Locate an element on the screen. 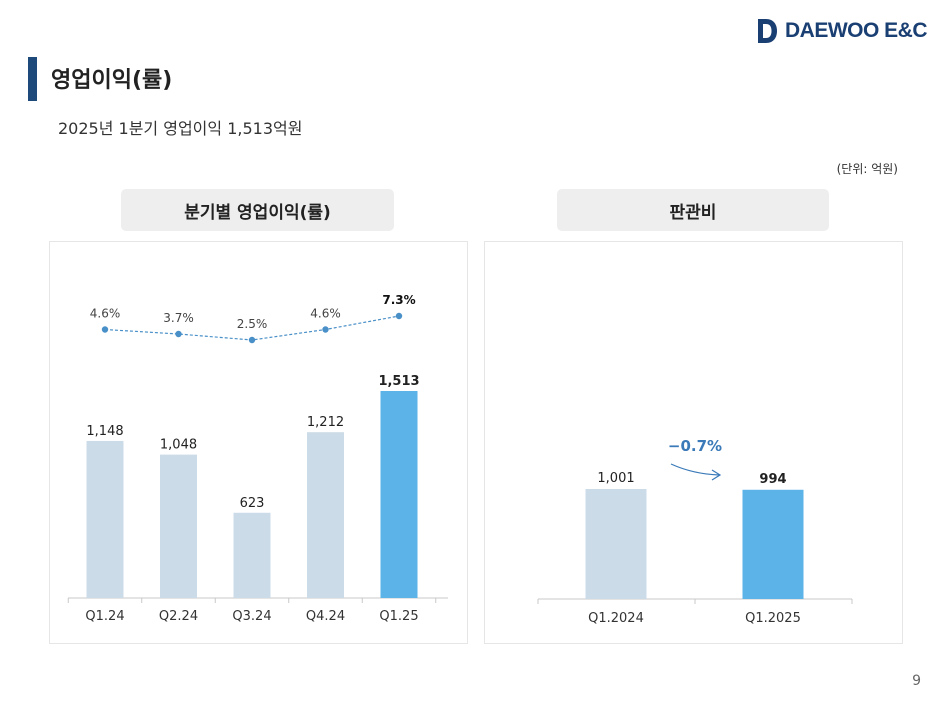 The height and width of the screenshot is (711, 949). page-number: 9 is located at coordinates (916, 681).